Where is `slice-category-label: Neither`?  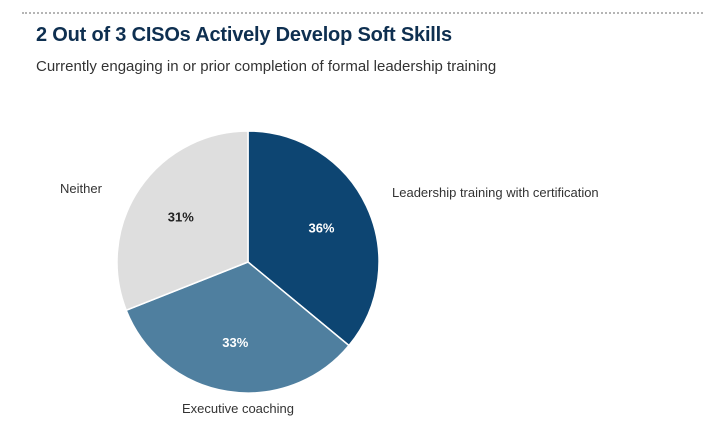 slice-category-label: Neither is located at coordinates (81, 188).